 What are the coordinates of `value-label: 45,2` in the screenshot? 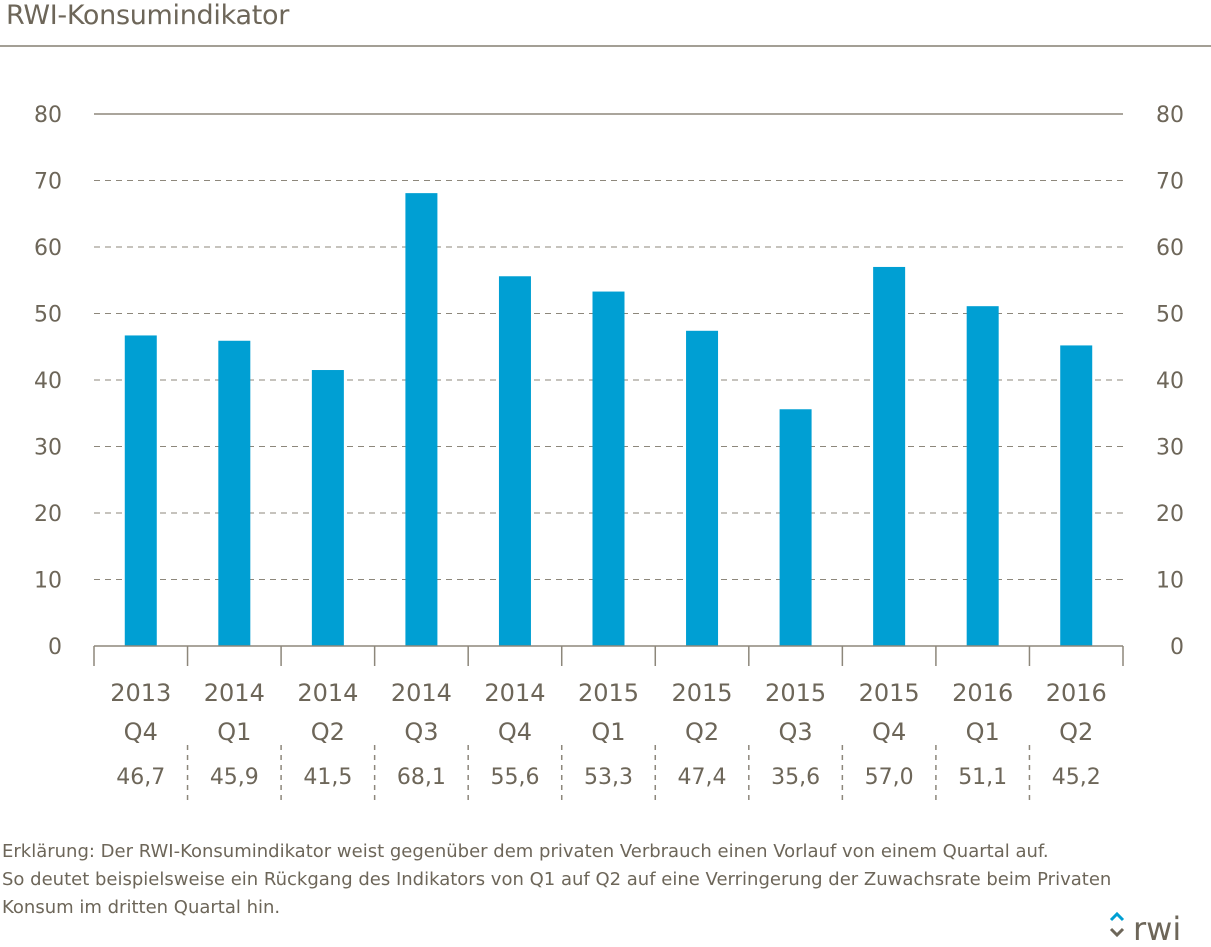 It's located at (1076, 777).